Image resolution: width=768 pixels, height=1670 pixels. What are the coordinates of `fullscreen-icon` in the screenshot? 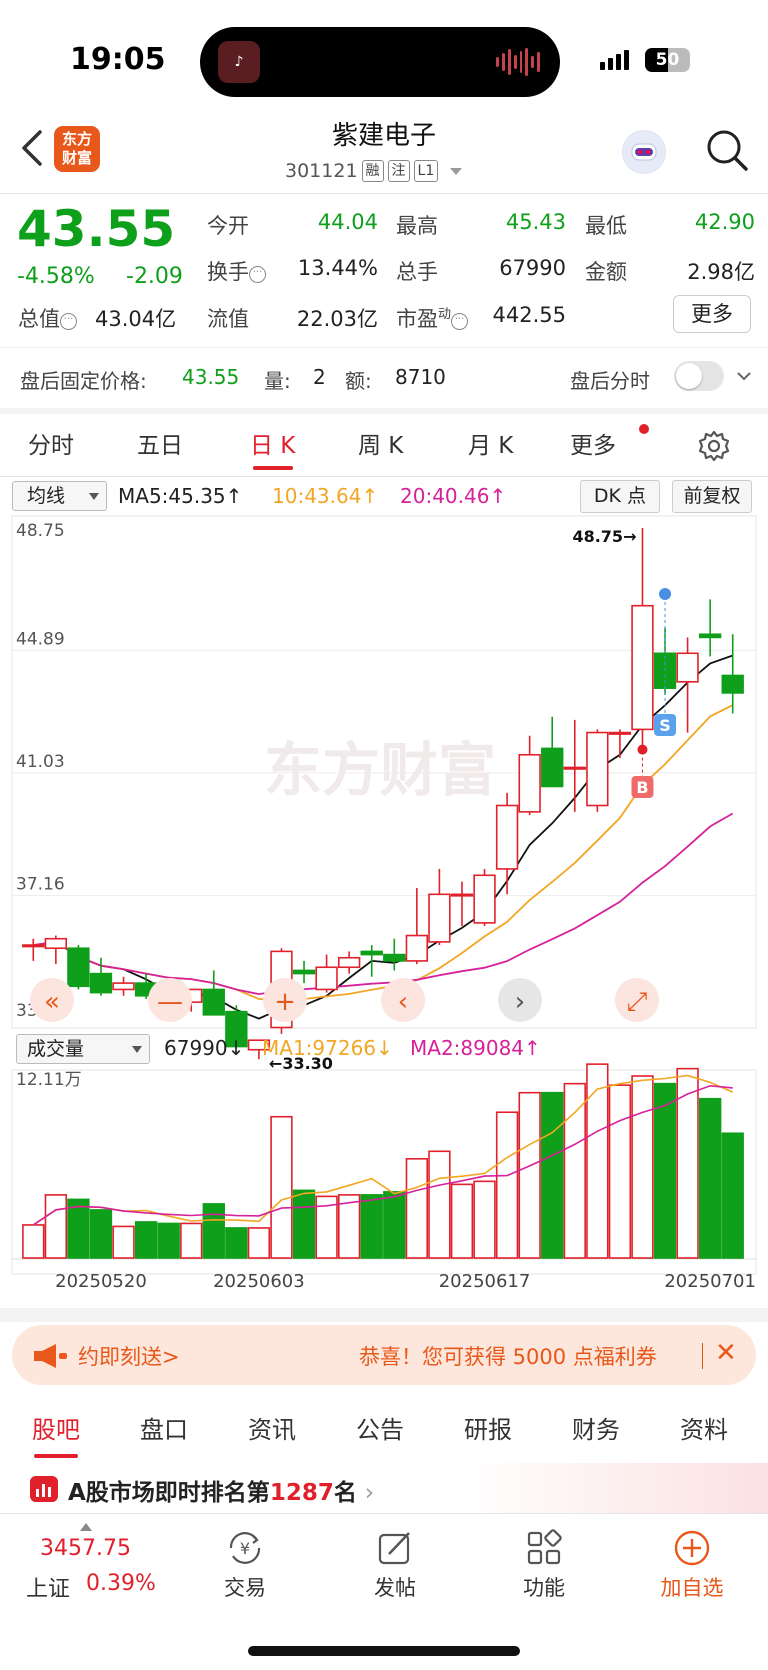 It's located at (637, 1000).